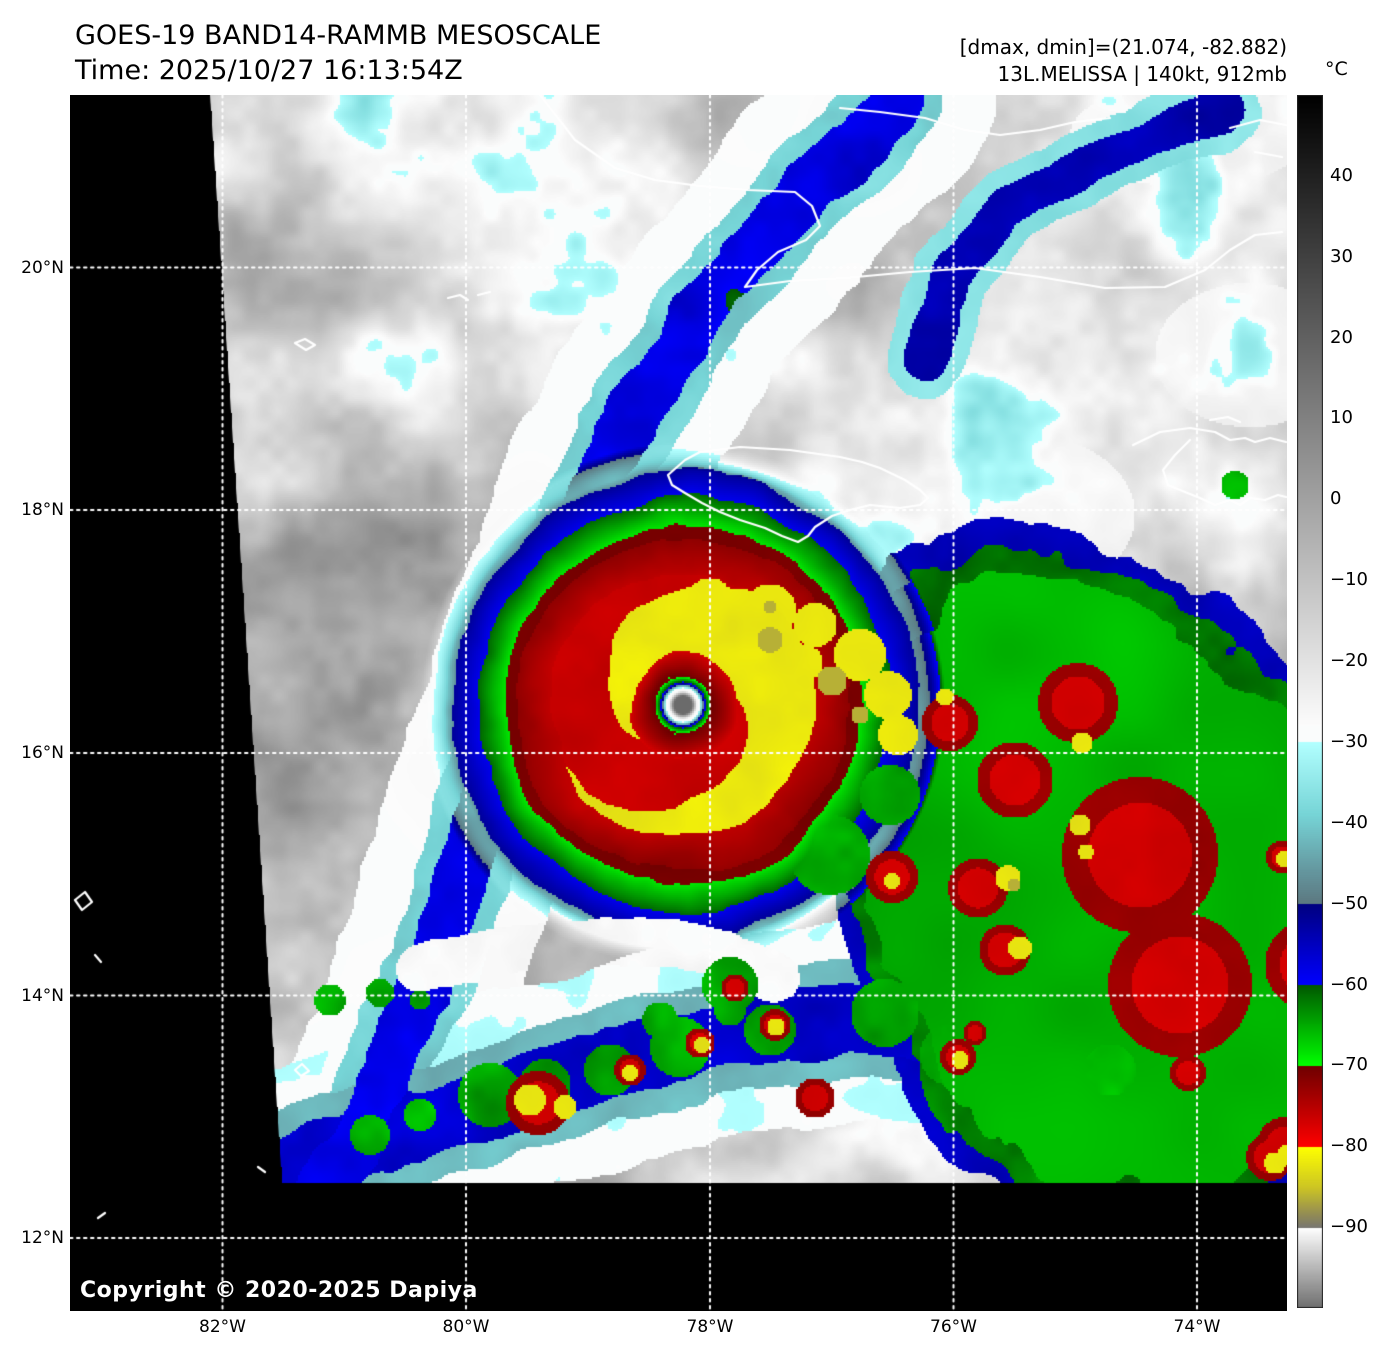 The width and height of the screenshot is (1390, 1359). I want to click on colorbar-tick-label: 10, so click(1341, 418).